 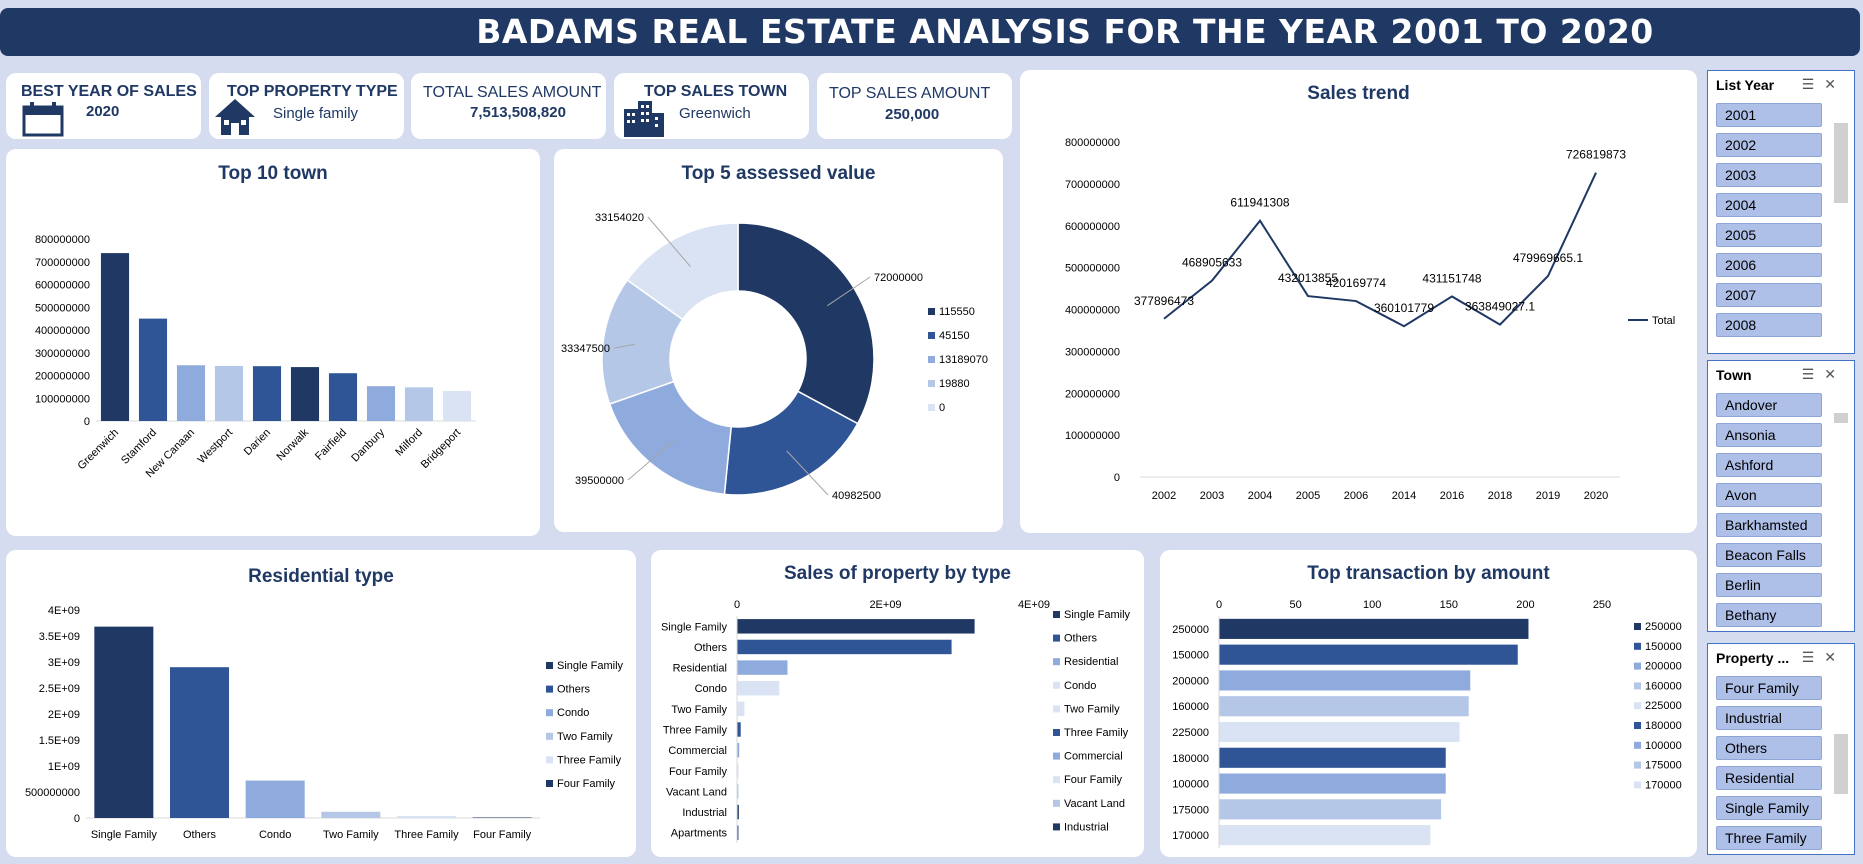 What do you see at coordinates (1769, 838) in the screenshot?
I see `slicer-ptype-item: Three Family` at bounding box center [1769, 838].